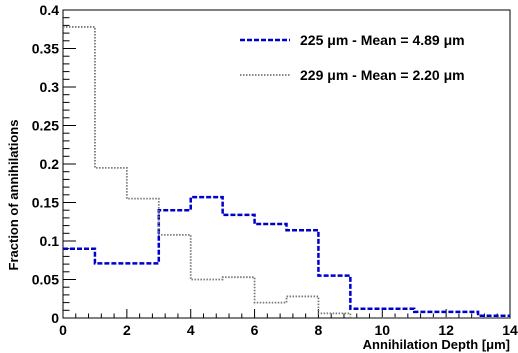  I want to click on x-tick-label: 12, so click(446, 330).